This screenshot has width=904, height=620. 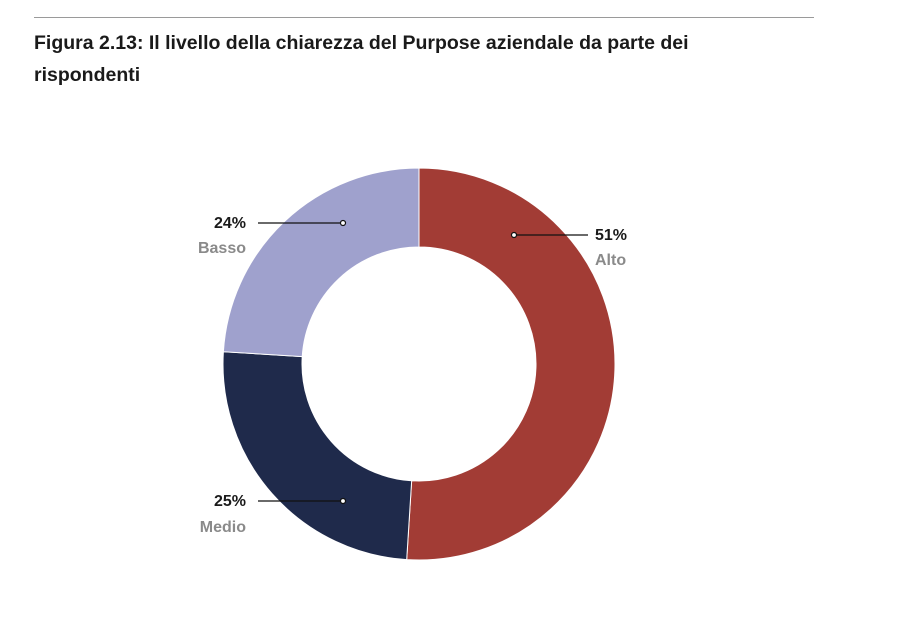 What do you see at coordinates (514, 235) in the screenshot?
I see `leader-dot-alto` at bounding box center [514, 235].